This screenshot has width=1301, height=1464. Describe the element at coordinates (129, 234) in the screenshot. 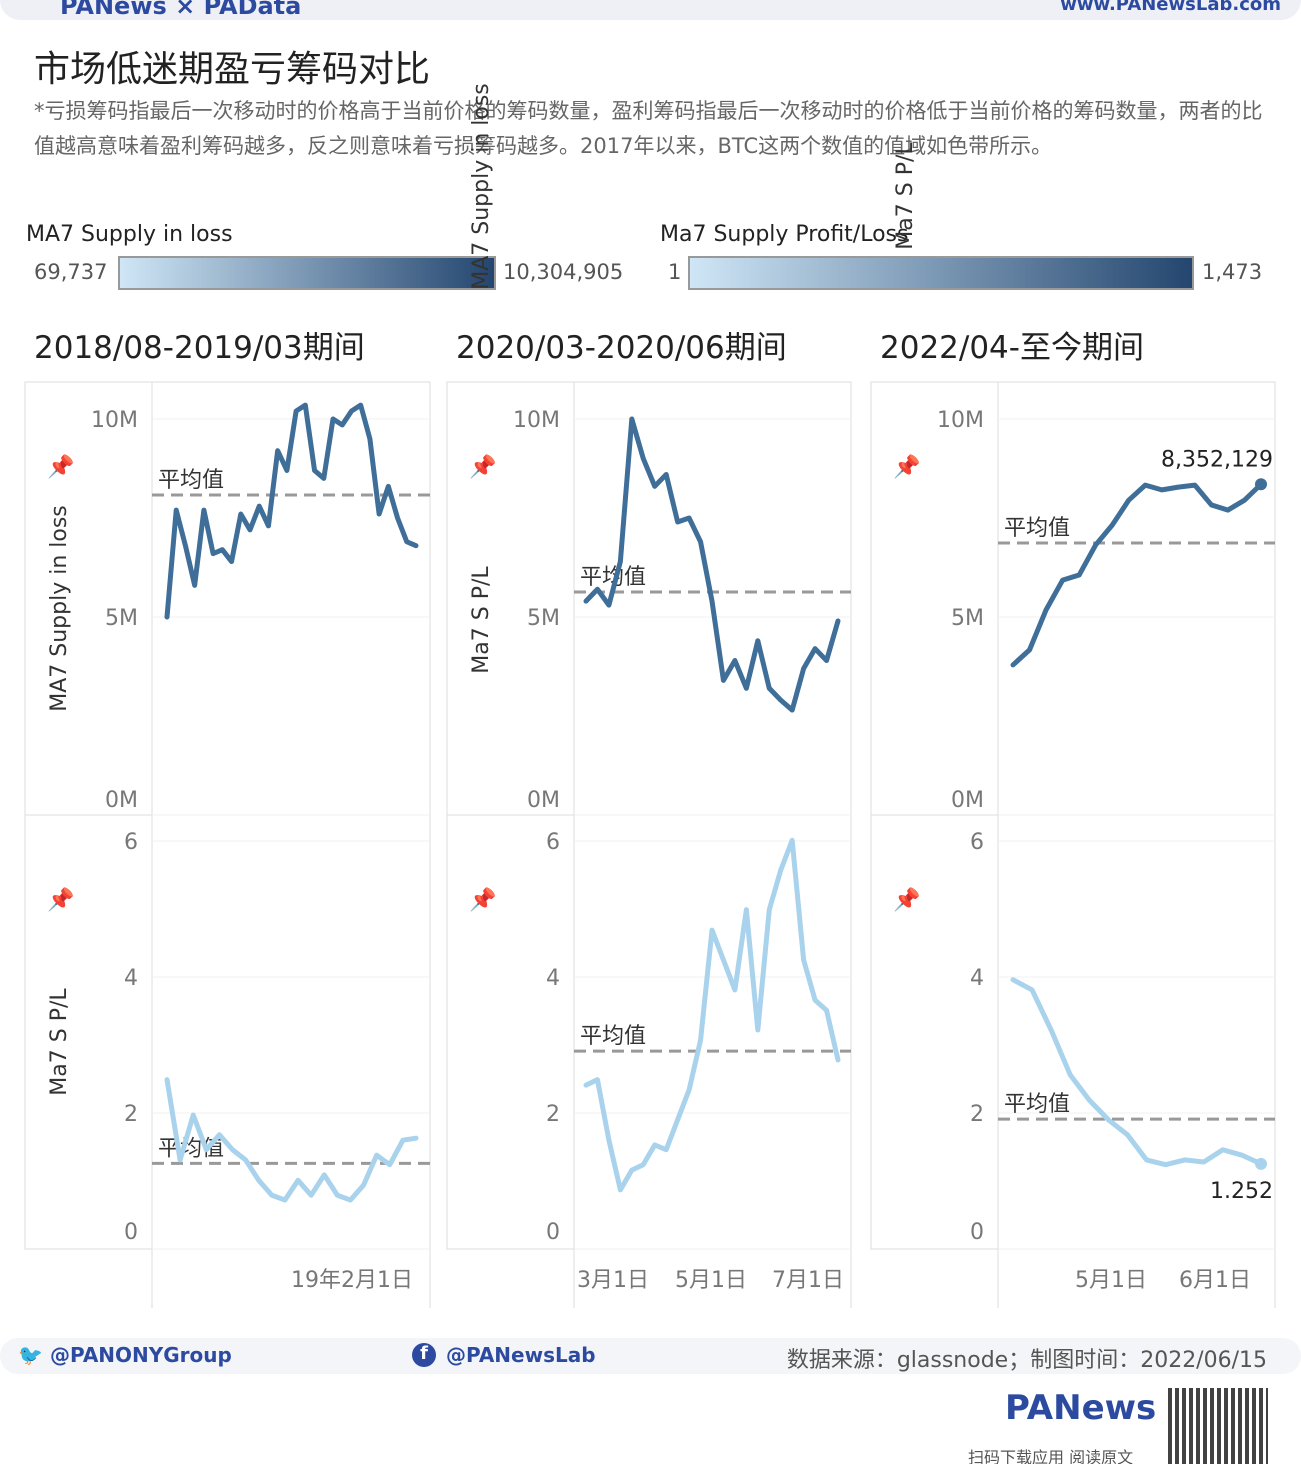

I see `legend-title-supply: MA7 Supply in loss` at that location.